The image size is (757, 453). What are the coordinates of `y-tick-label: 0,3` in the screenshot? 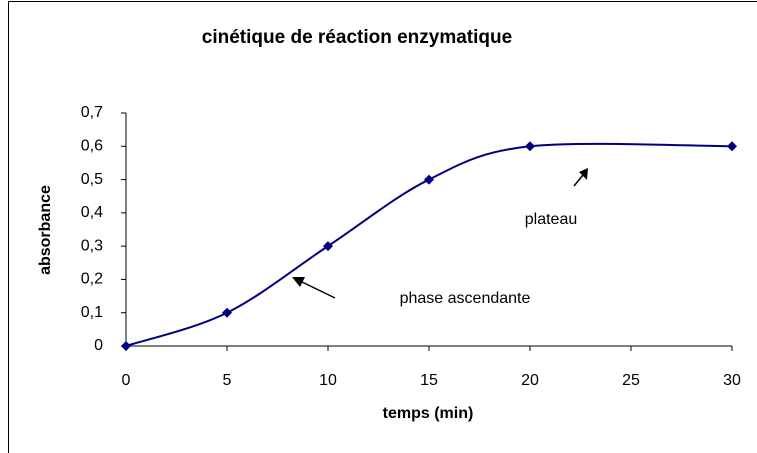 It's located at (92, 245).